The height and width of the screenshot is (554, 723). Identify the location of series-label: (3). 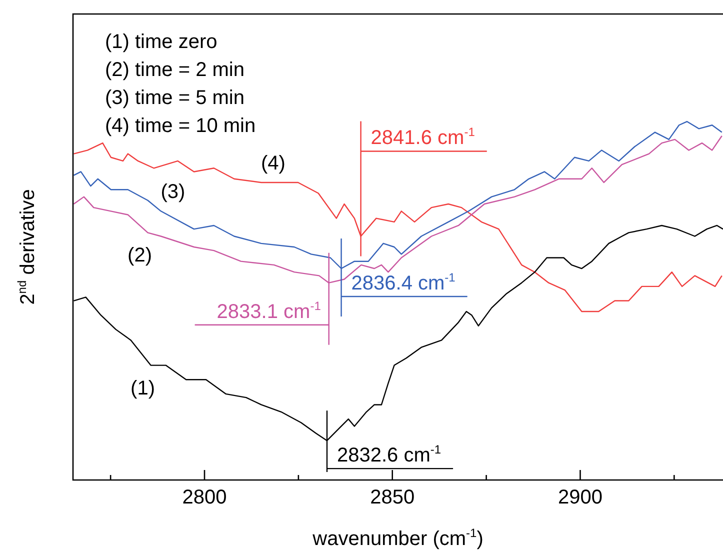
(173, 192).